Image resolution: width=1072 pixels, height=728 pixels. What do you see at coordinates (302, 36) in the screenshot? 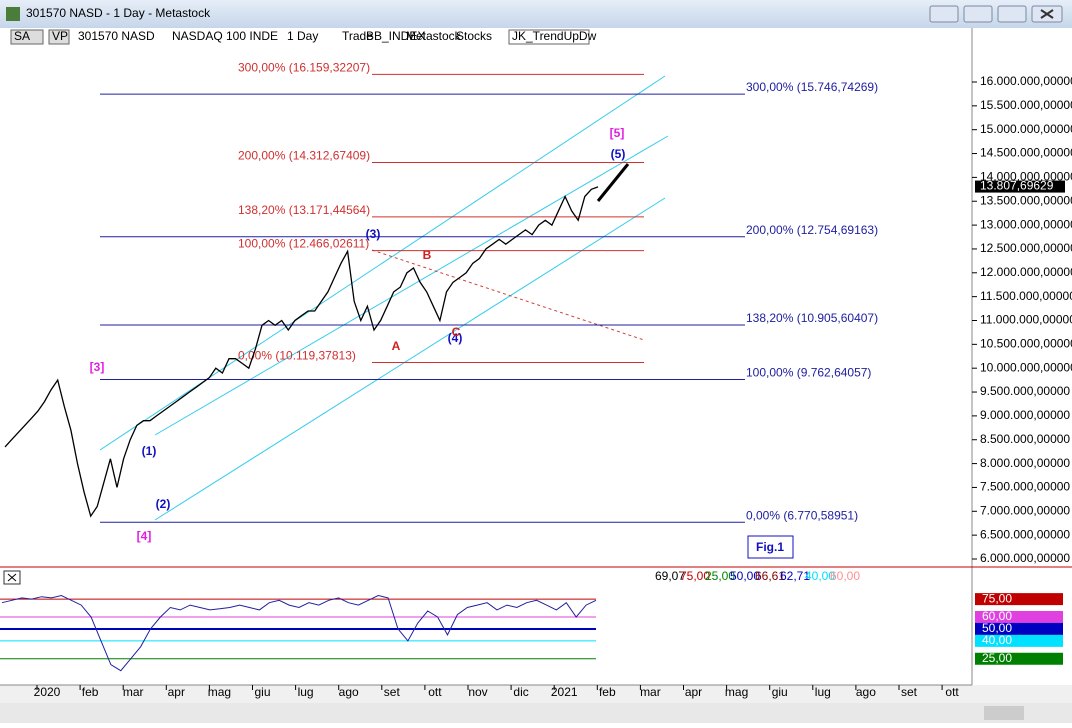
I see `toolbar-item: 1 Day` at bounding box center [302, 36].